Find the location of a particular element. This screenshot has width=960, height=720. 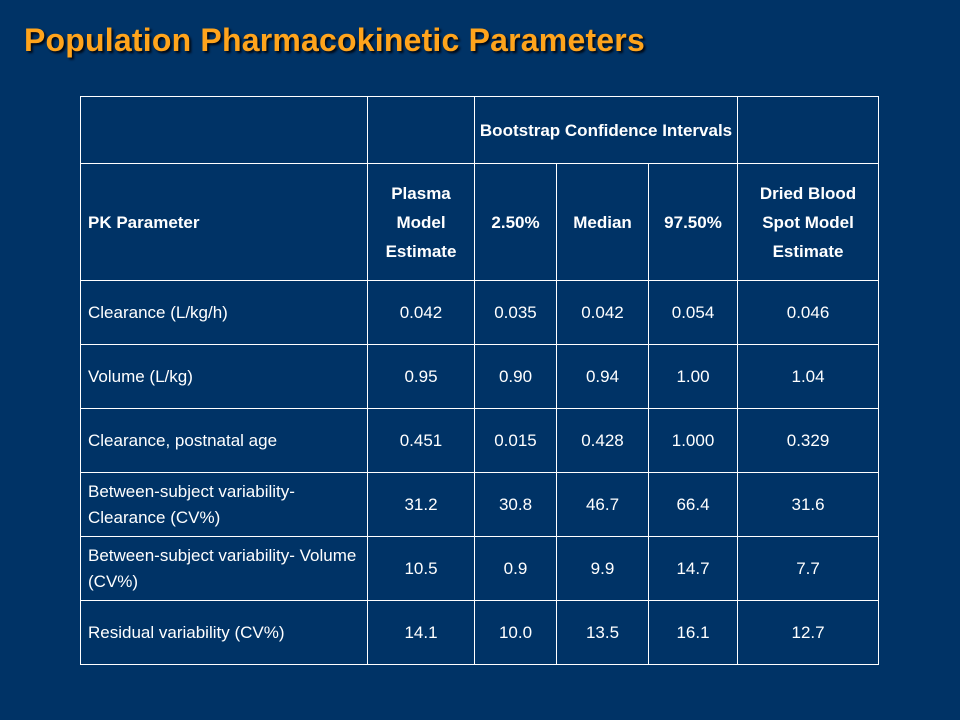

cell-2-5-percent: 0.9 is located at coordinates (515, 568).